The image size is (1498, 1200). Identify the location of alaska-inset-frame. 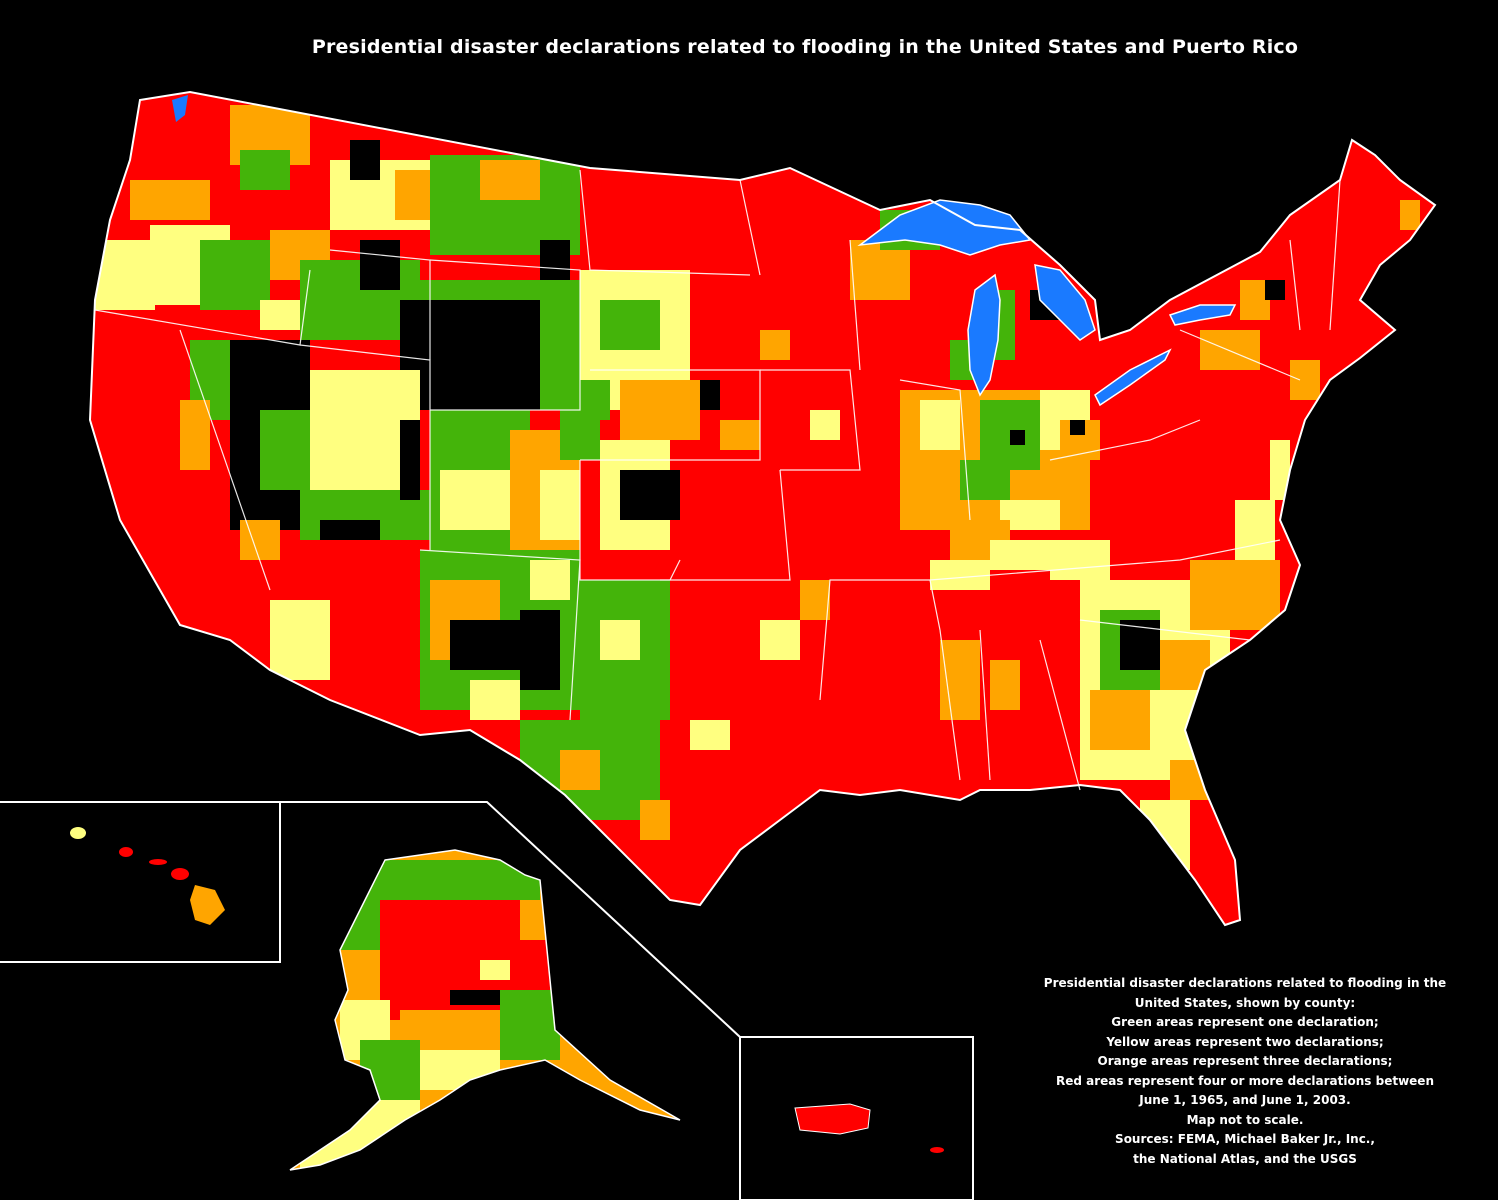
(370, 919).